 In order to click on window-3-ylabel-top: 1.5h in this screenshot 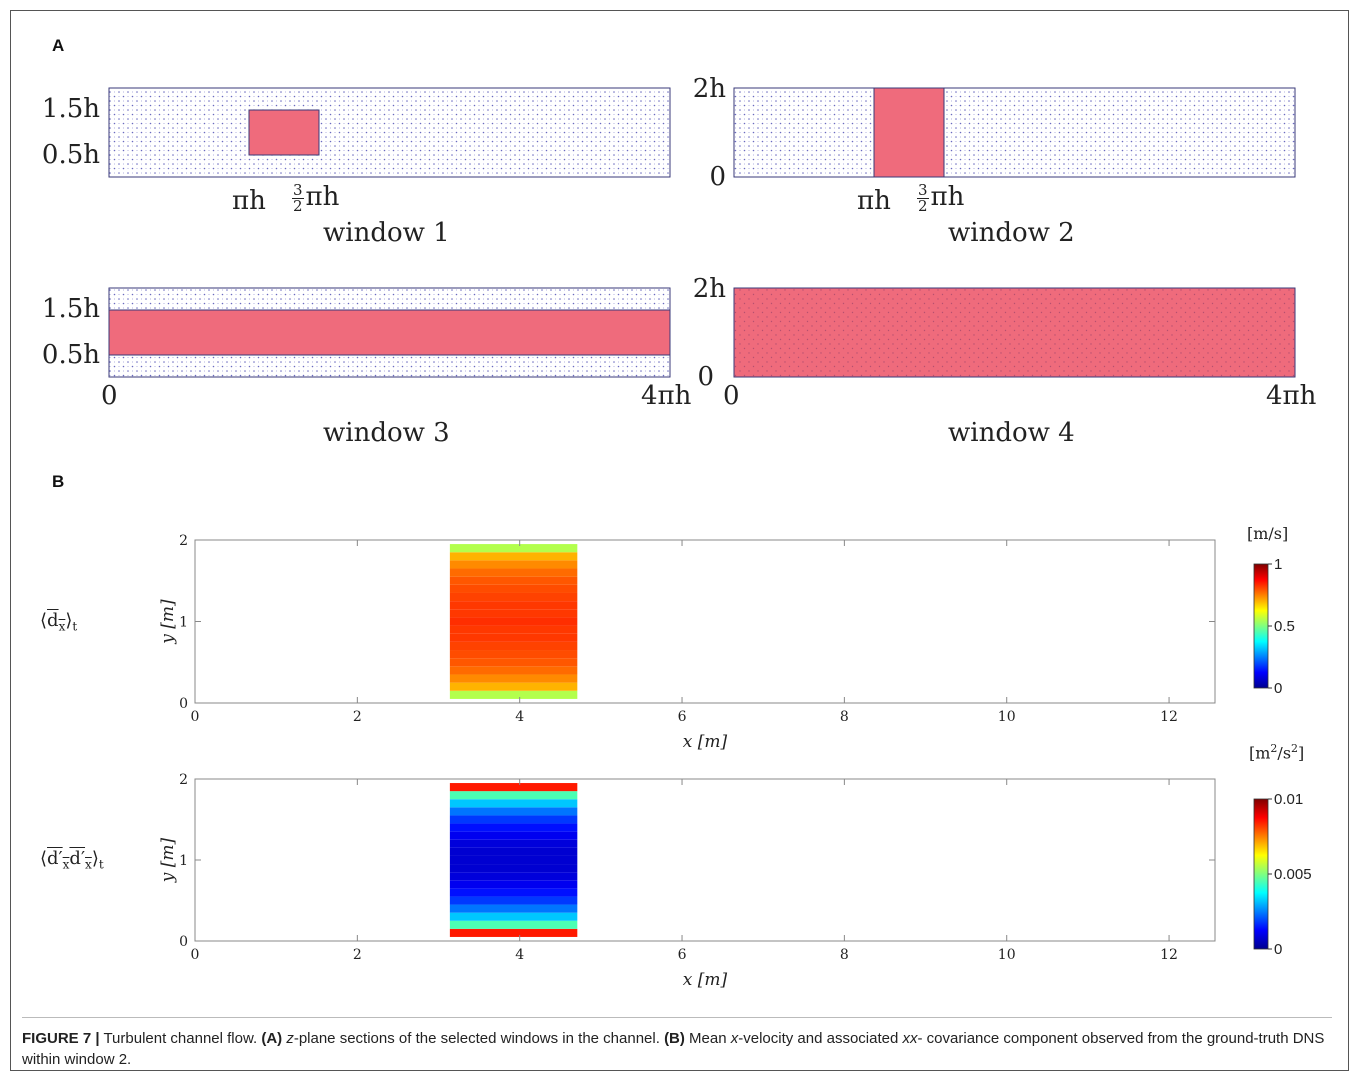, I will do `click(70, 309)`.